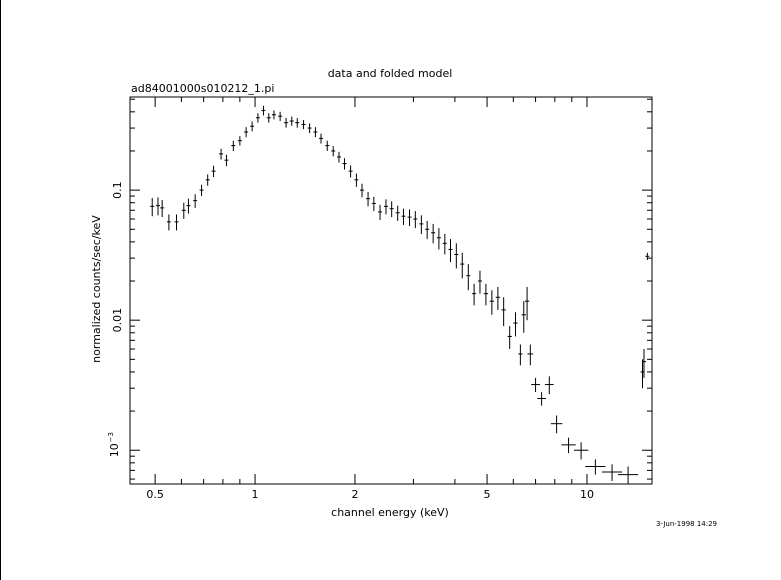 This screenshot has height=580, width=781. What do you see at coordinates (390, 512) in the screenshot?
I see `x-axis-label: channel energy (keV)` at bounding box center [390, 512].